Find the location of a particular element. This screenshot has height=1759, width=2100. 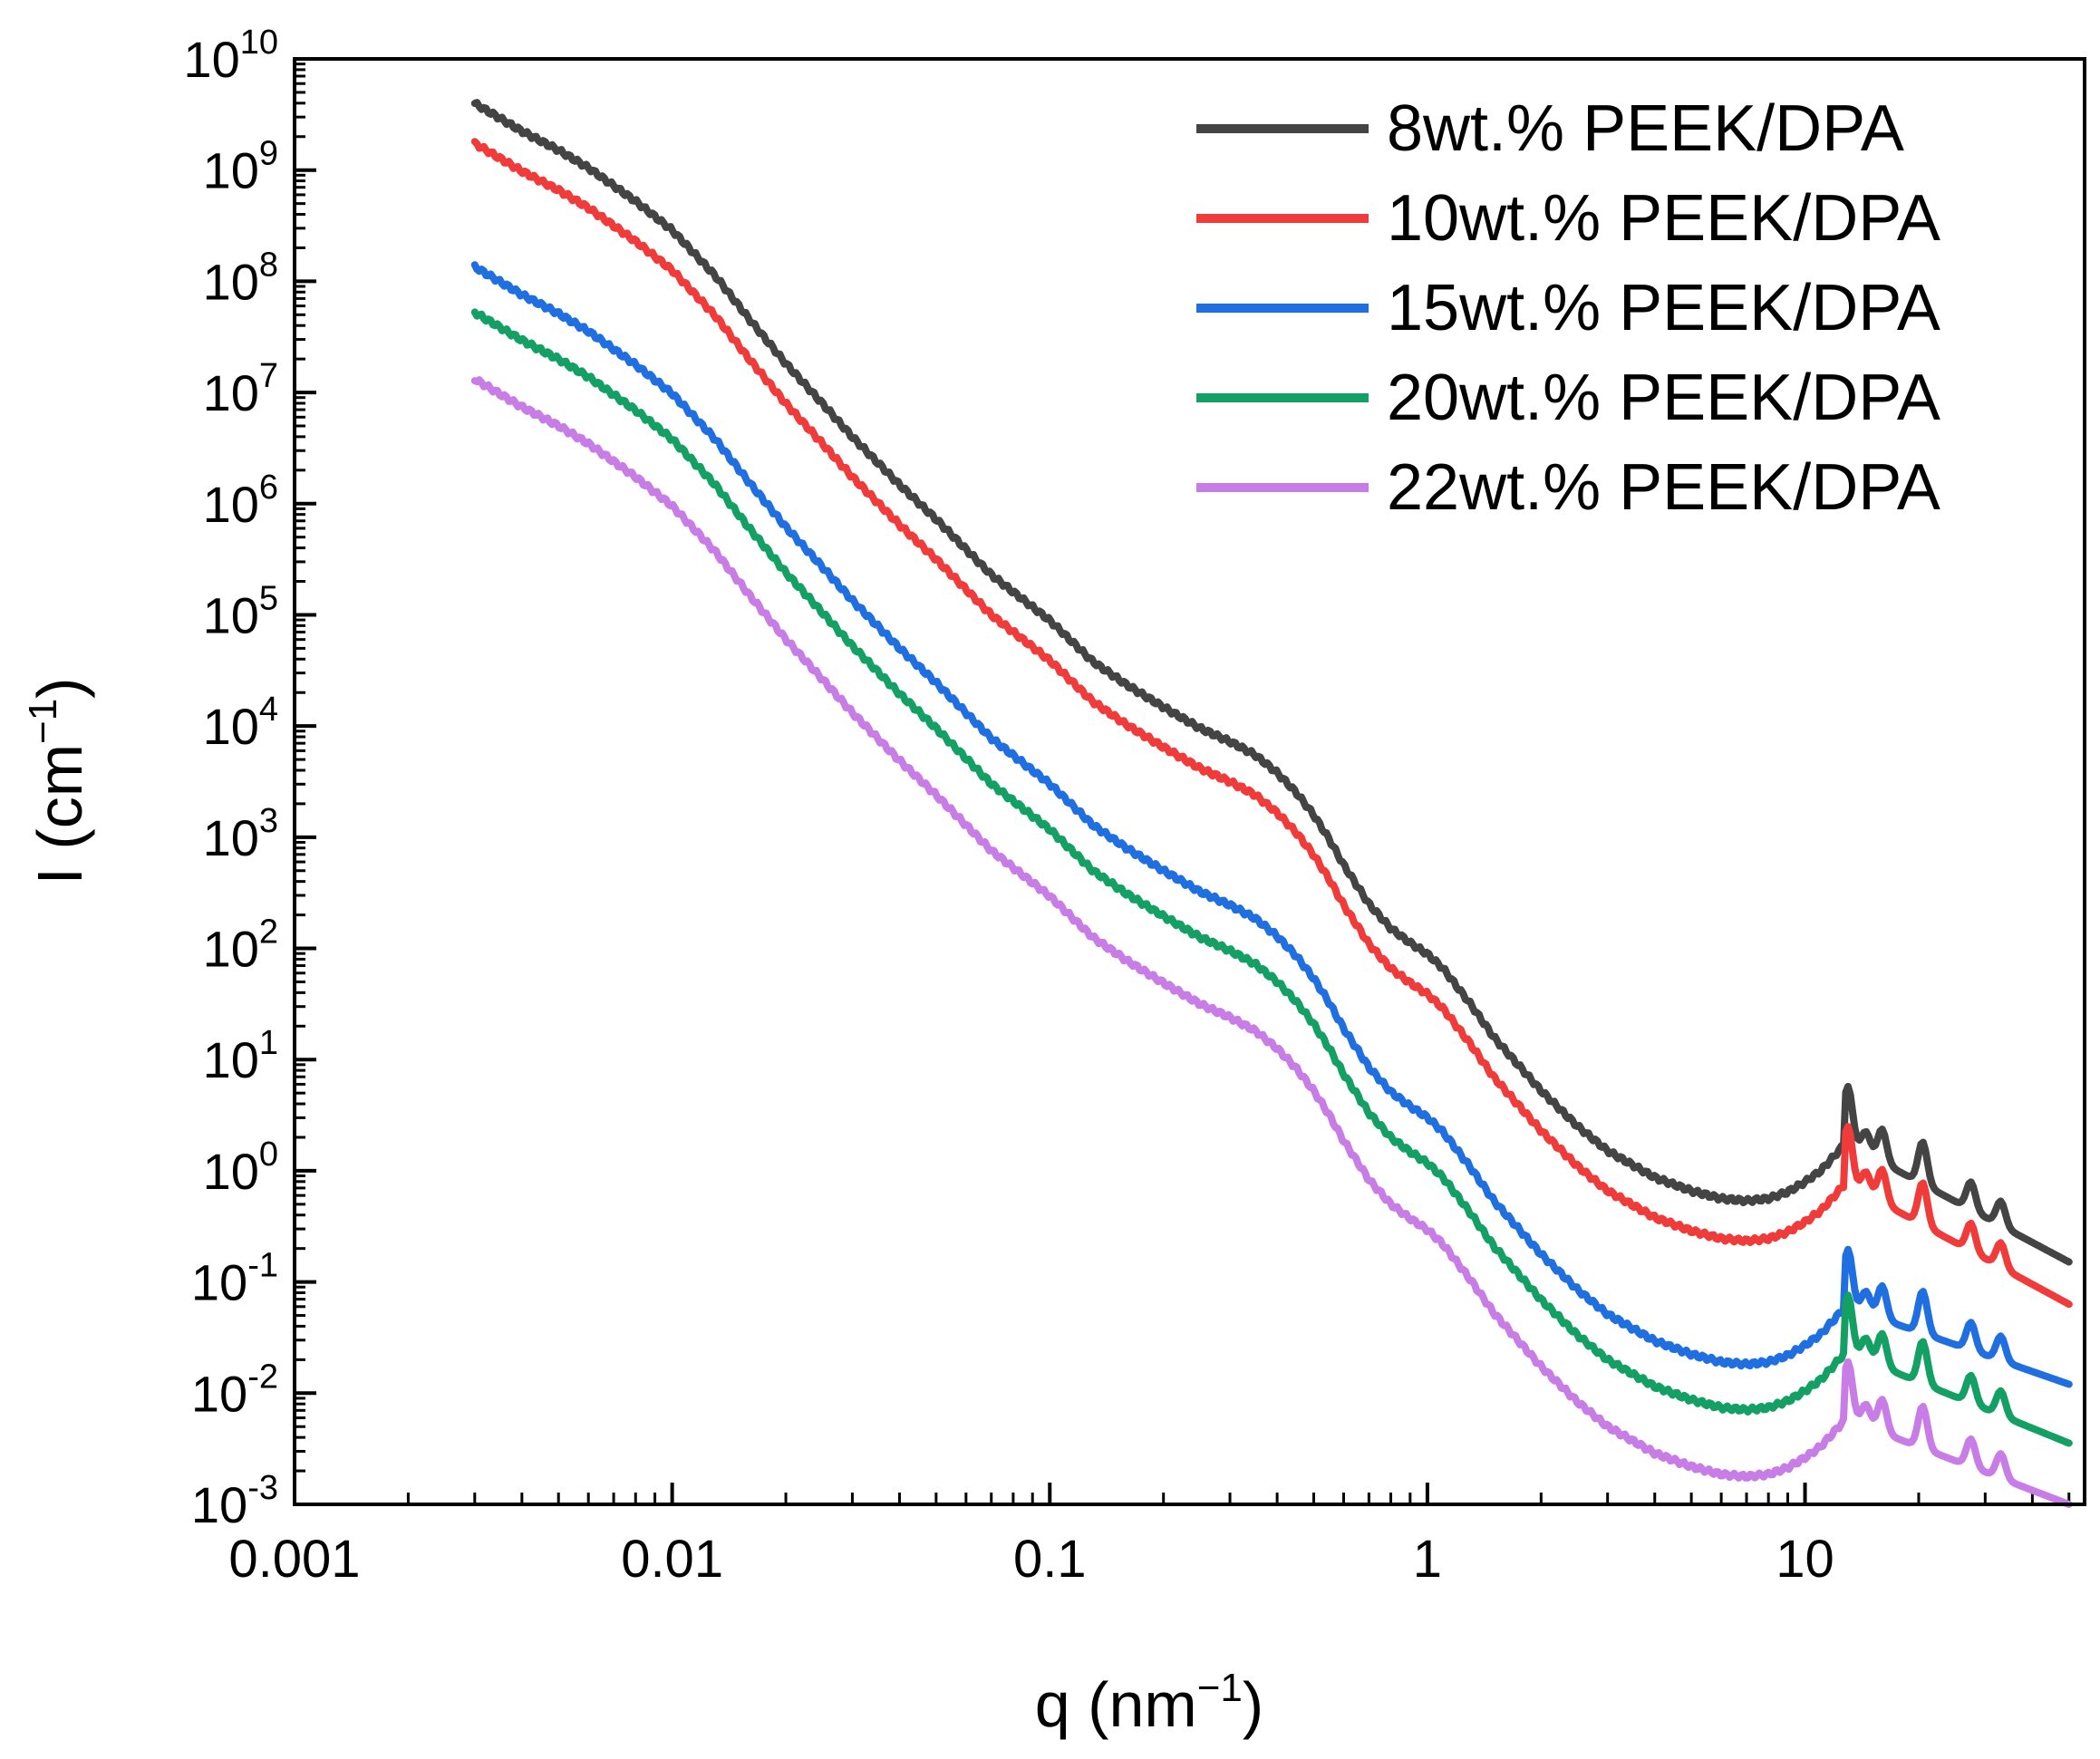

y-tick-label: 10³ is located at coordinates (240, 834).